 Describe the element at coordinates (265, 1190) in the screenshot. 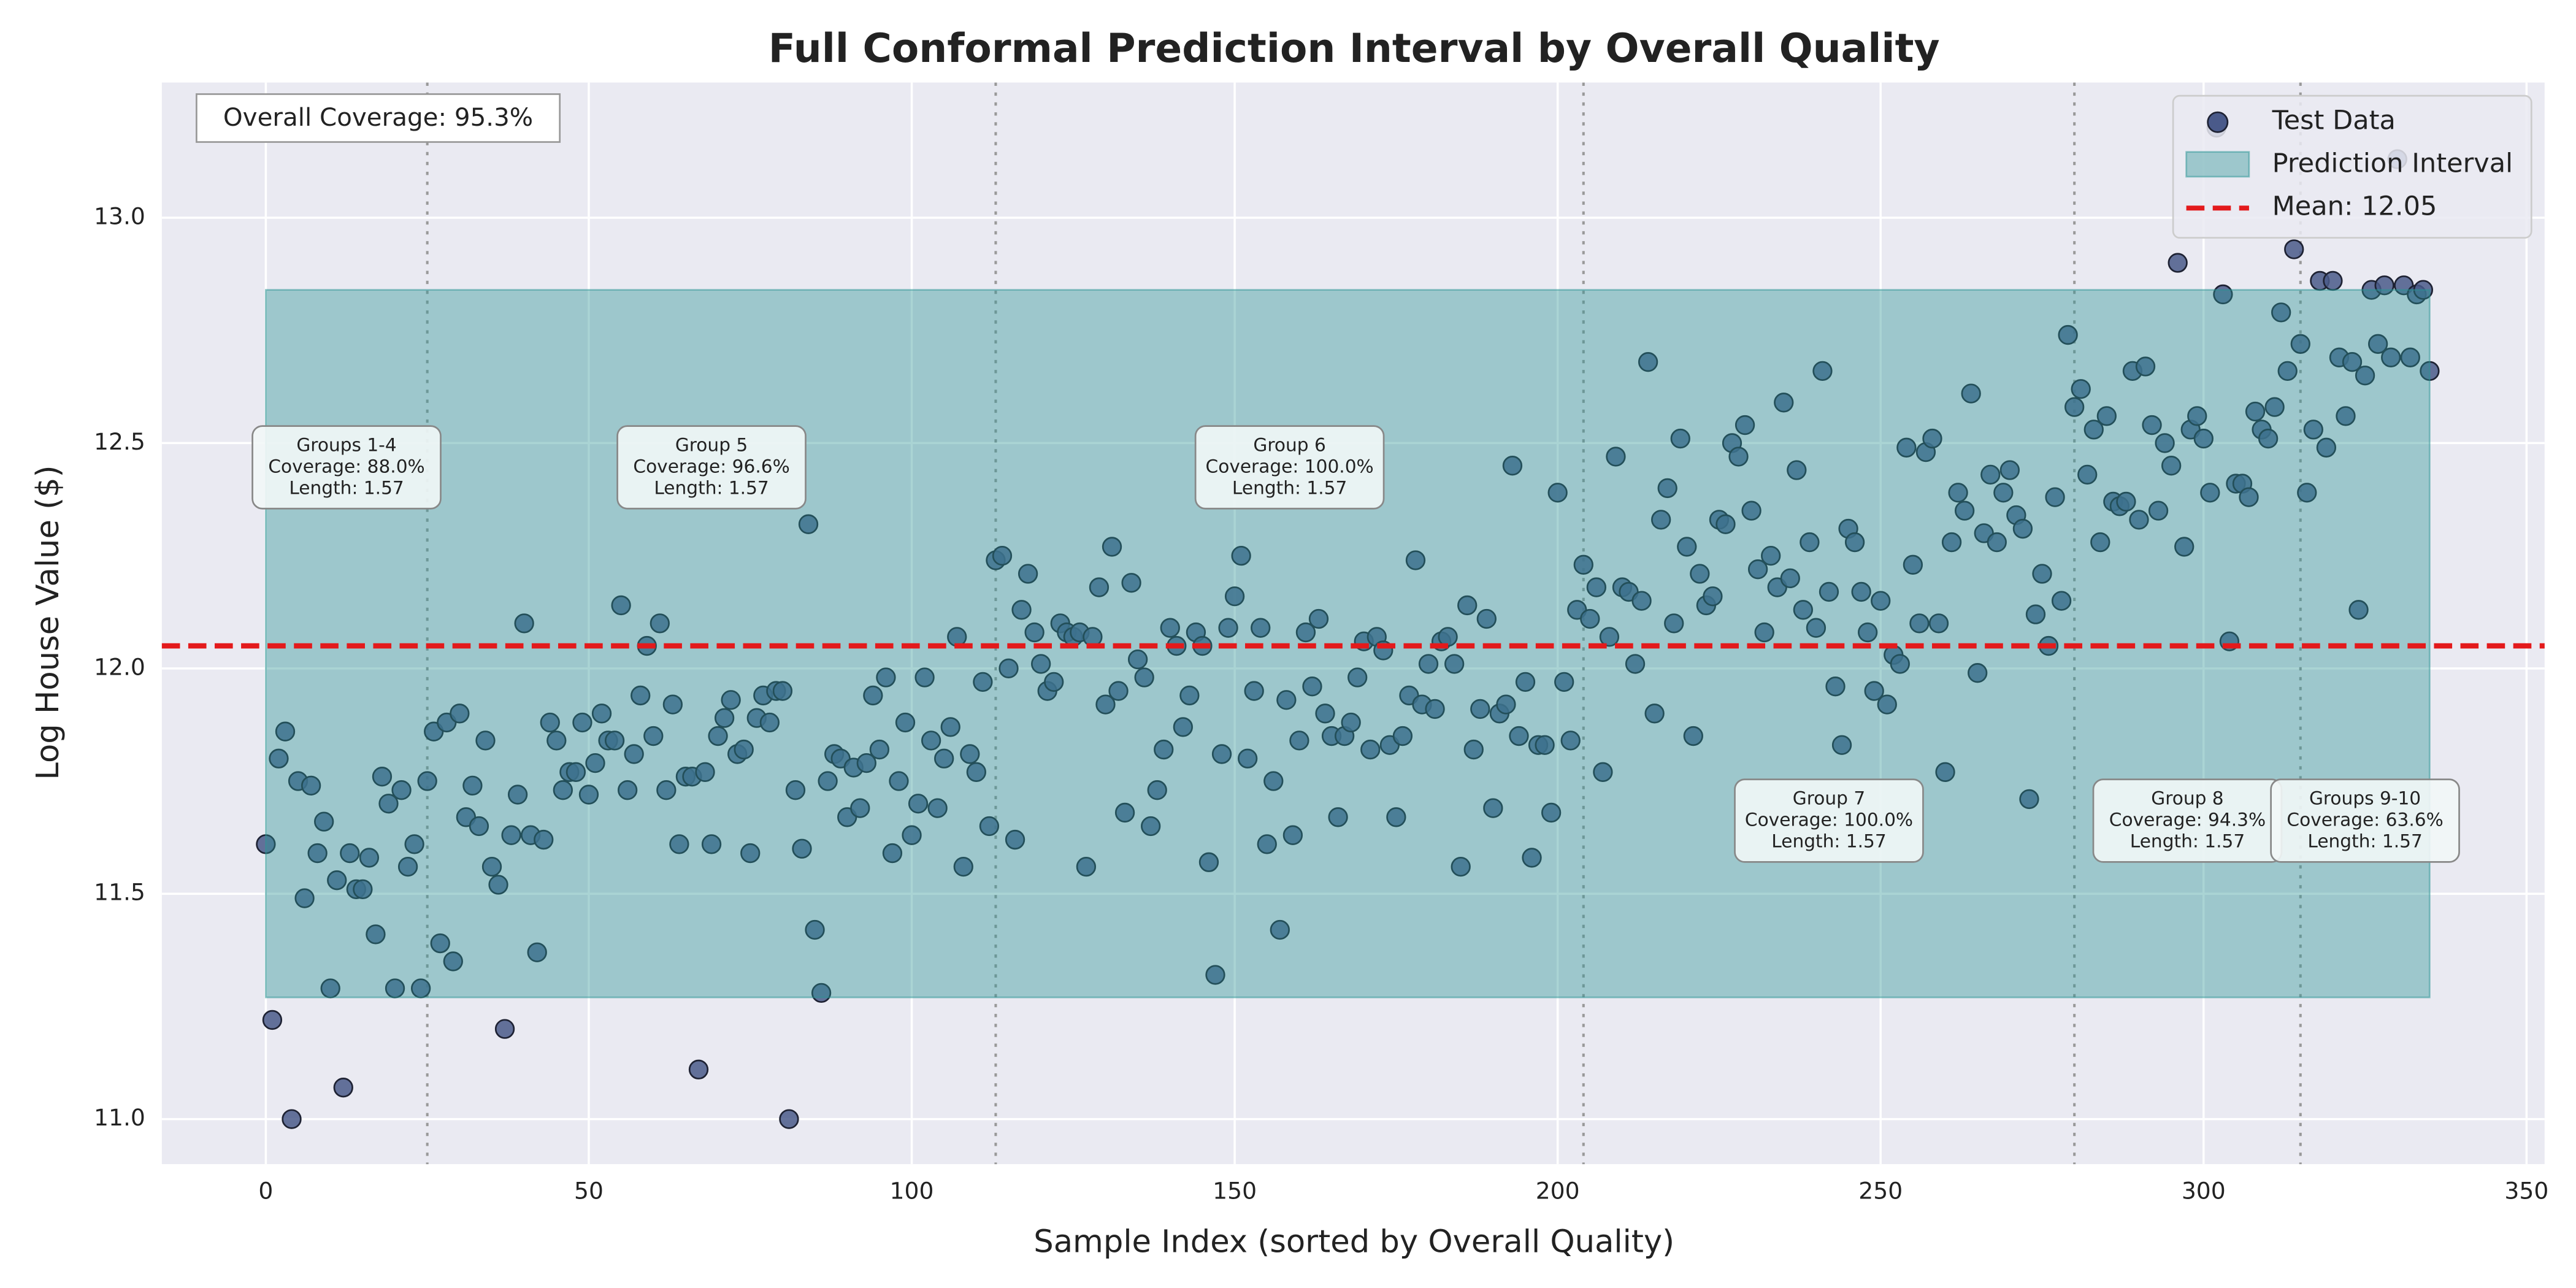

I see `x-tick-label: 0` at that location.